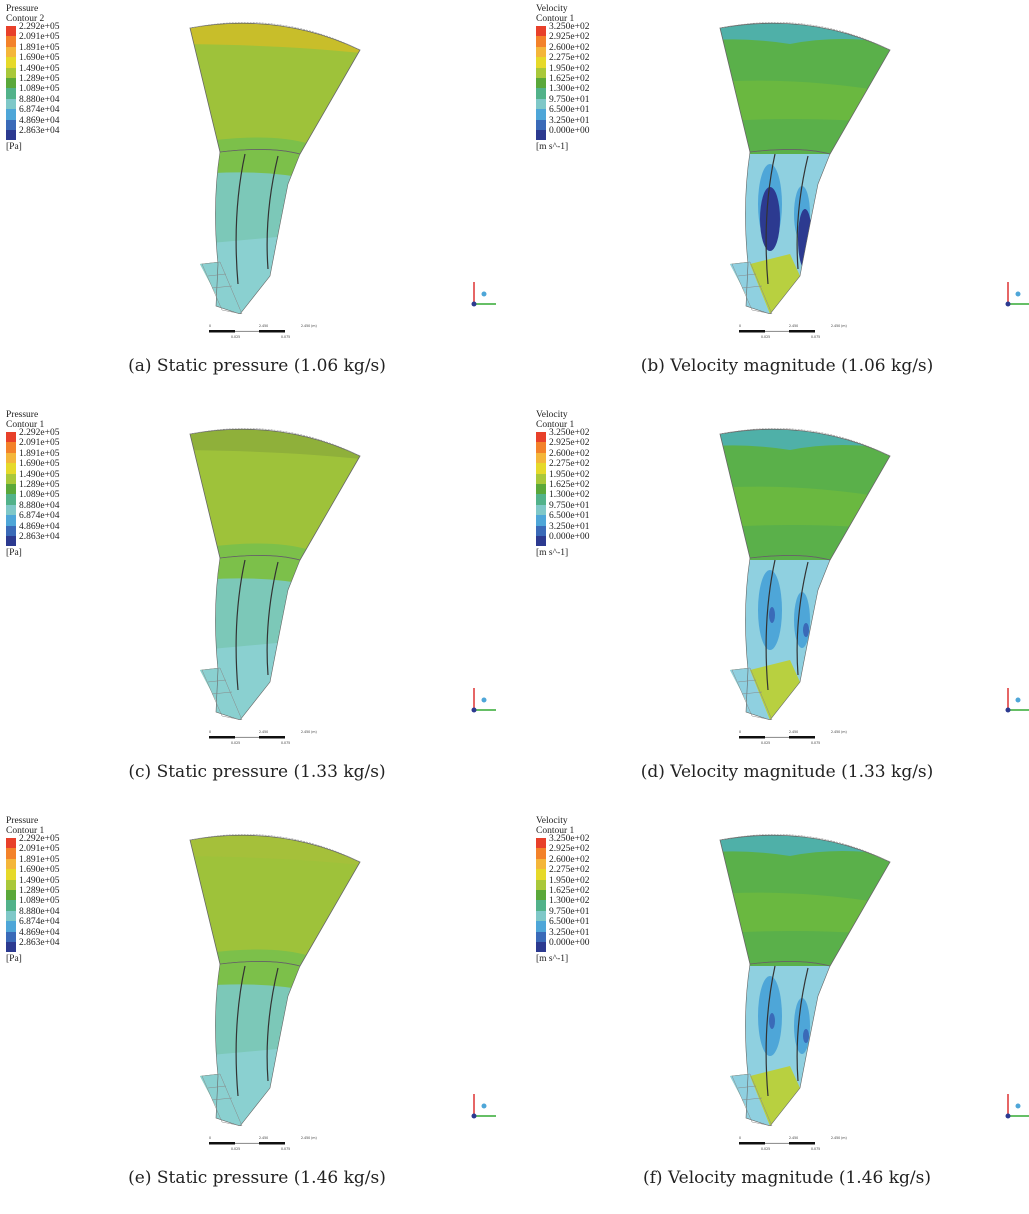  What do you see at coordinates (786, 1178) in the screenshot?
I see `panel-caption: (f) Velocity magnitude (1.46 kg/s)` at bounding box center [786, 1178].